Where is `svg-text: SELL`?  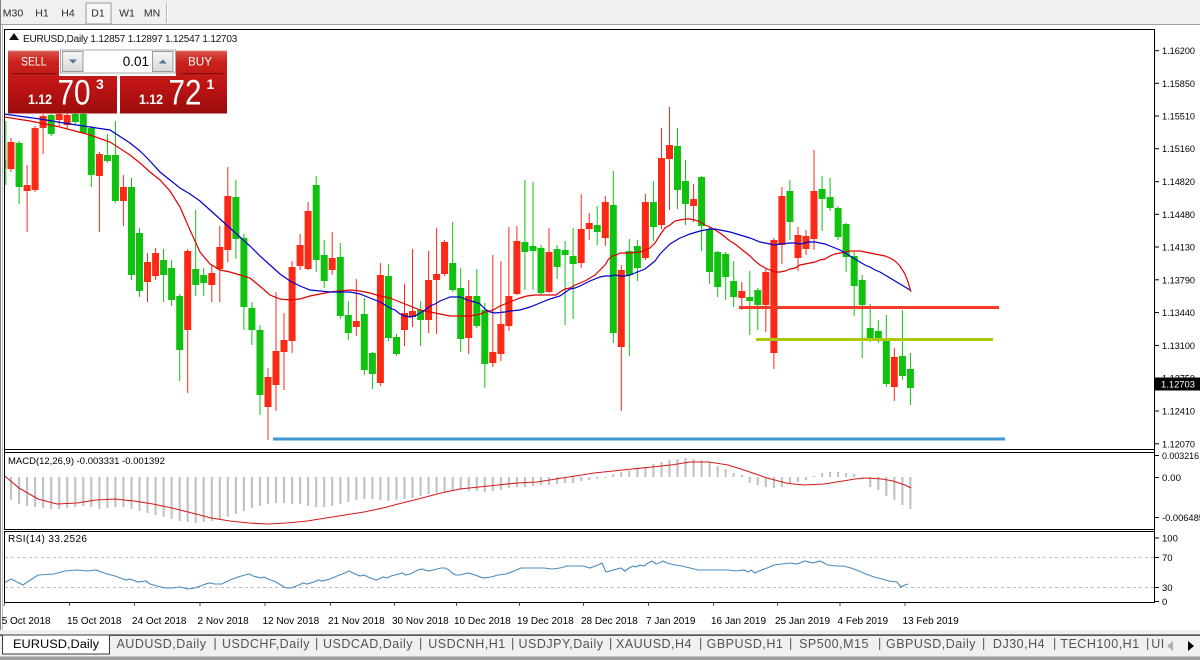
svg-text: SELL is located at coordinates (34, 62).